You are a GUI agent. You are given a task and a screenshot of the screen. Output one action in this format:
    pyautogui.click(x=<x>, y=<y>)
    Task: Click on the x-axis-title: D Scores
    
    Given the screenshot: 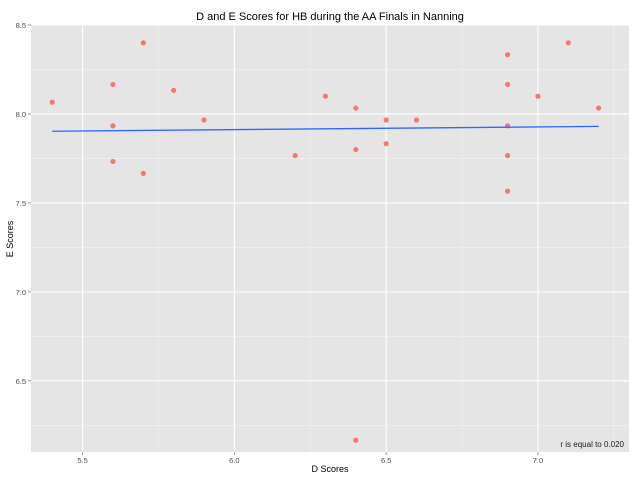 What is the action you would take?
    pyautogui.click(x=330, y=469)
    